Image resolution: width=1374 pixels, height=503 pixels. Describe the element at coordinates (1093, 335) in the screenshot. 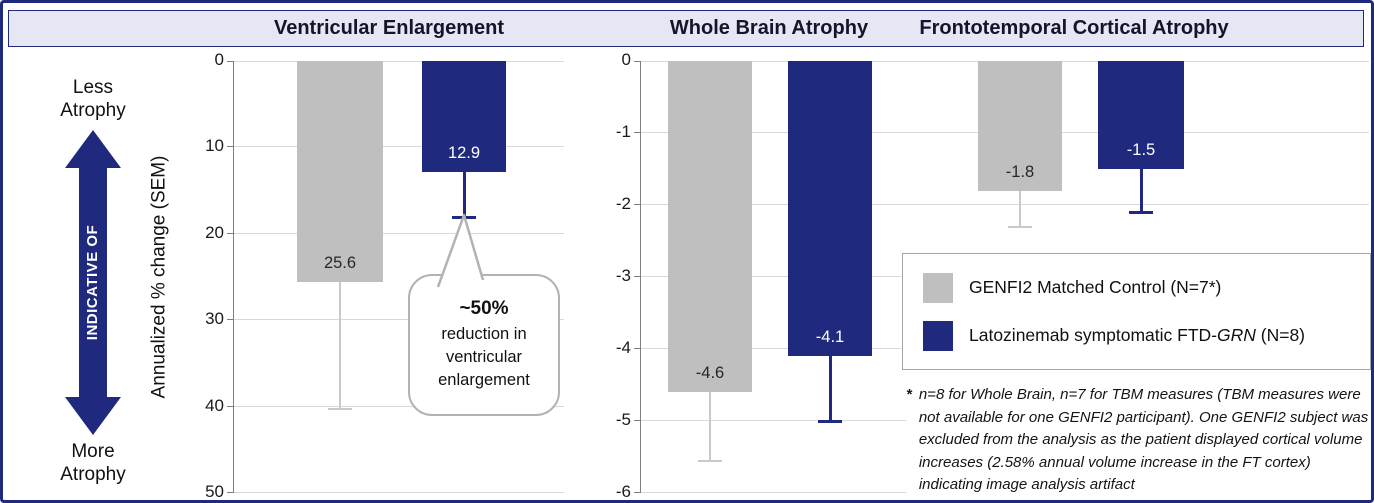

I see `latozinemab-label-pre: Latozinemab symptomatic FTD-` at that location.